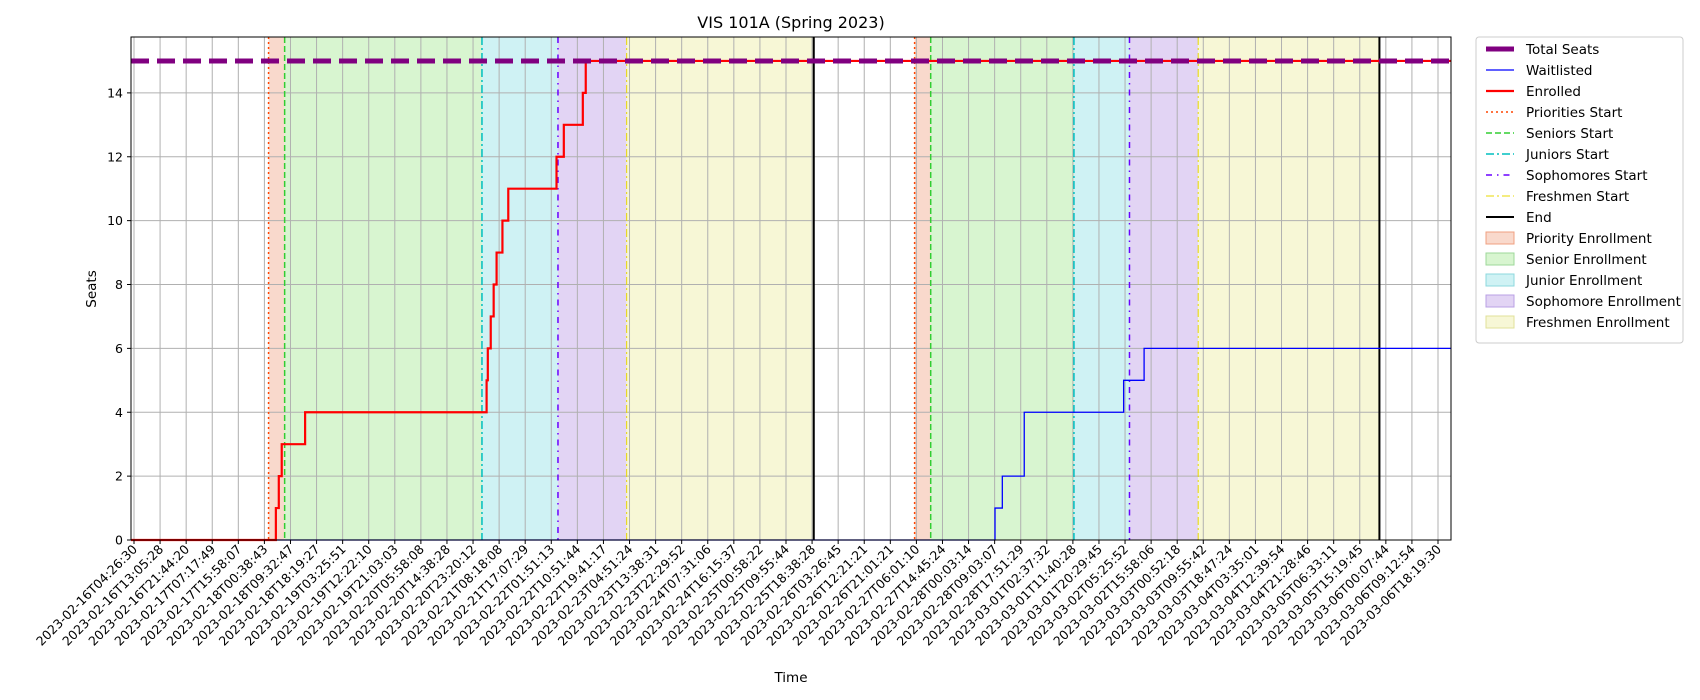  What do you see at coordinates (1559, 71) in the screenshot?
I see `legend-label: Waitlisted` at bounding box center [1559, 71].